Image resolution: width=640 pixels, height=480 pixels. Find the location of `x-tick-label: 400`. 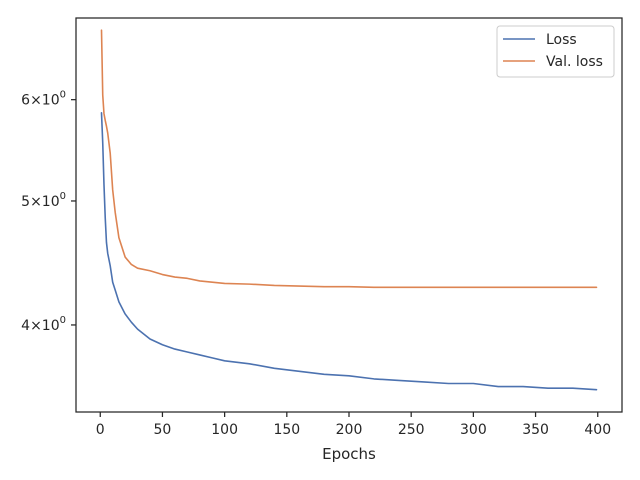

x-tick-label: 400 is located at coordinates (597, 430).